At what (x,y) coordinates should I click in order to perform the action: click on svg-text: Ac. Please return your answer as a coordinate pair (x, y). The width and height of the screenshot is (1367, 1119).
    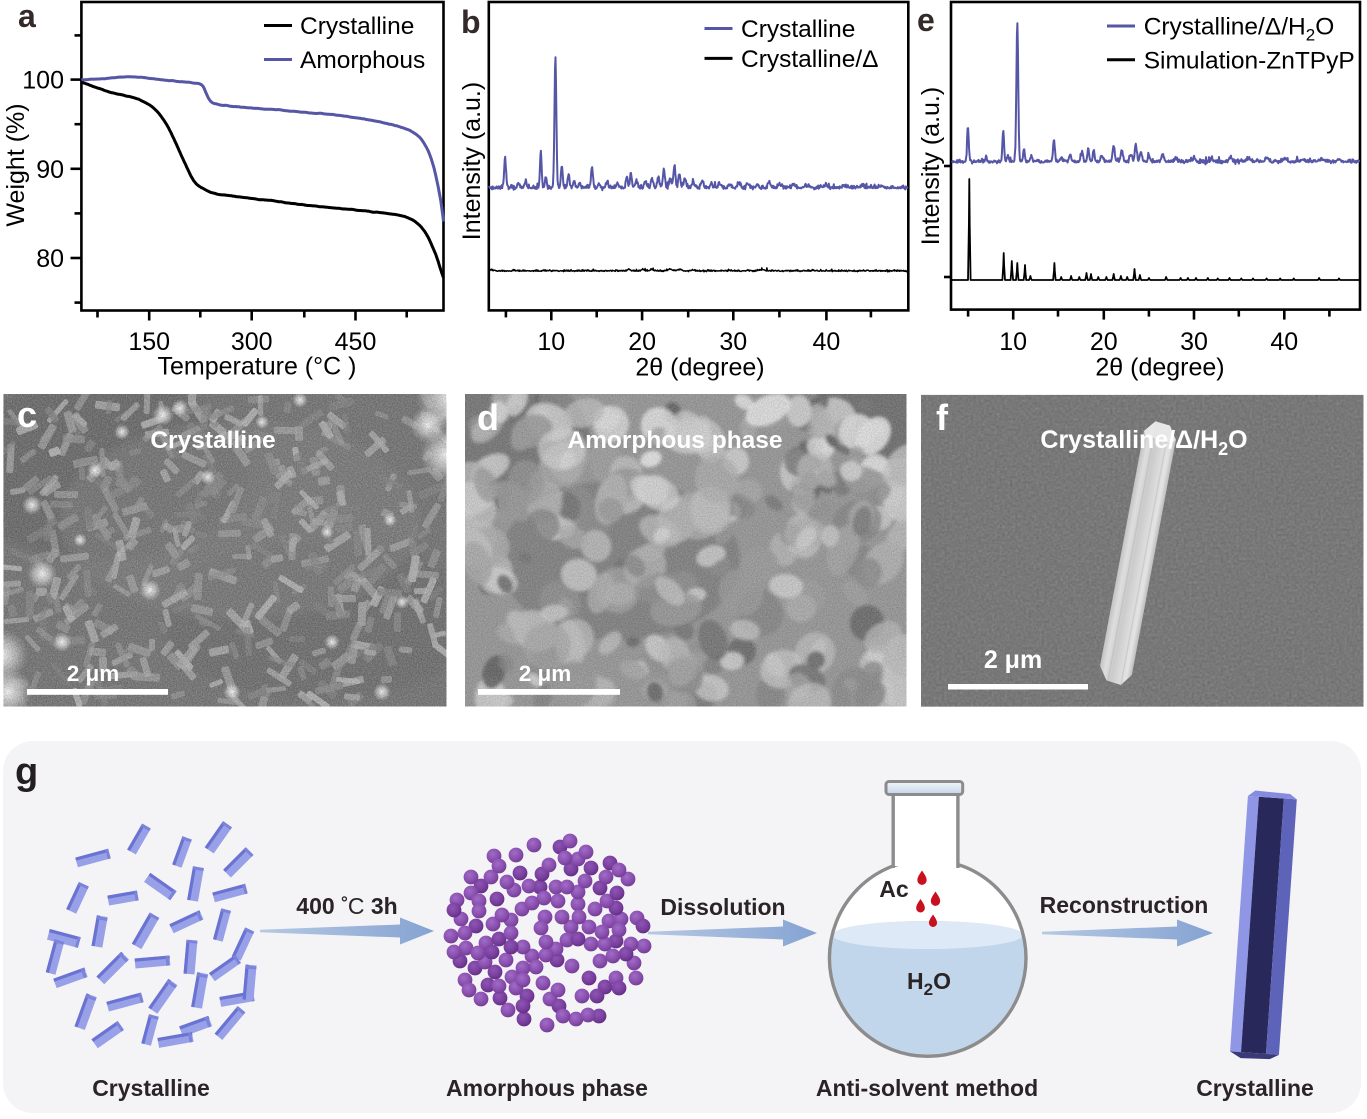
    Looking at the image, I should click on (894, 889).